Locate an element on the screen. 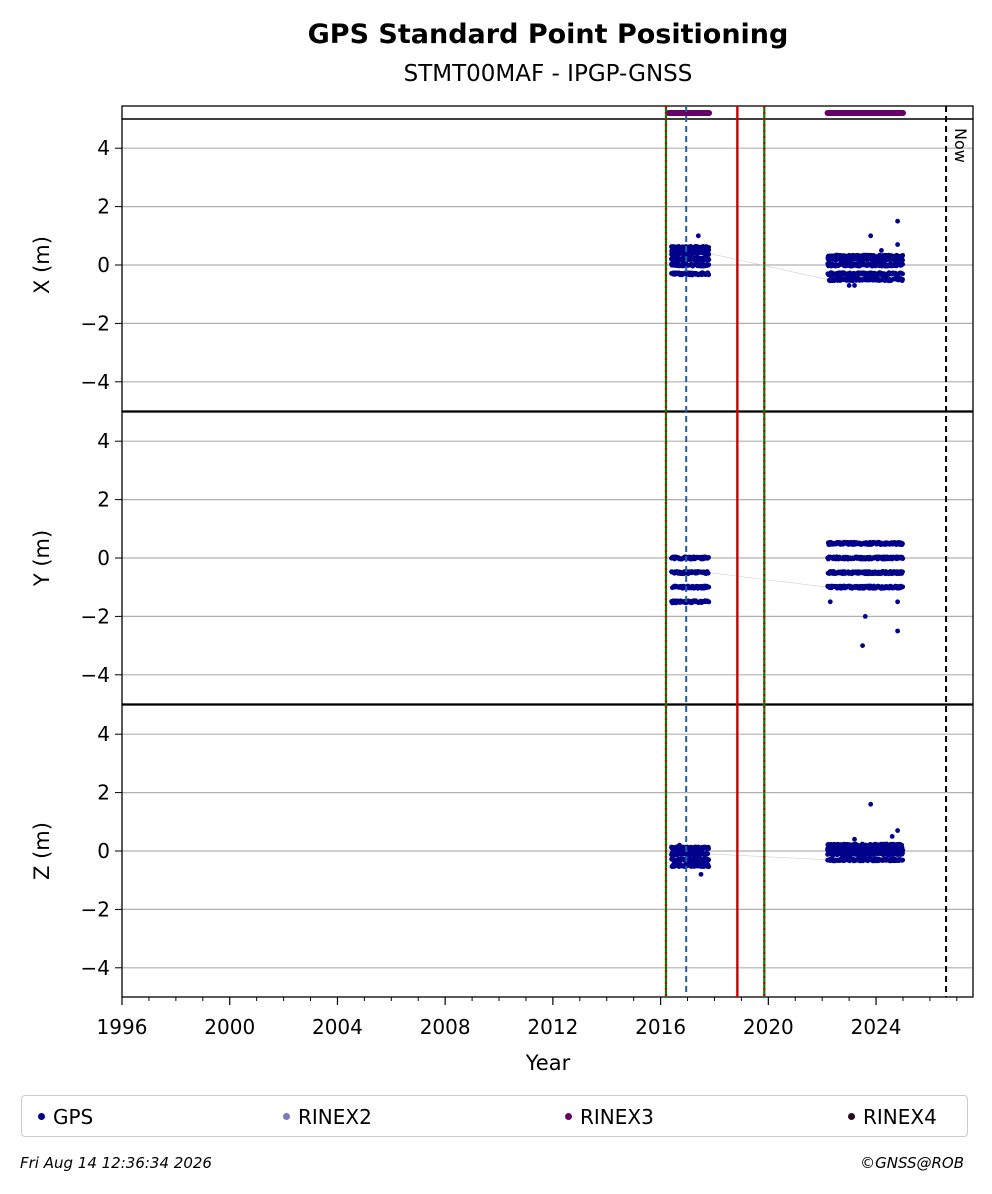 This screenshot has width=992, height=1194. chart-subtitle: STMT00MAF - IPGP-GNSS is located at coordinates (548, 74).